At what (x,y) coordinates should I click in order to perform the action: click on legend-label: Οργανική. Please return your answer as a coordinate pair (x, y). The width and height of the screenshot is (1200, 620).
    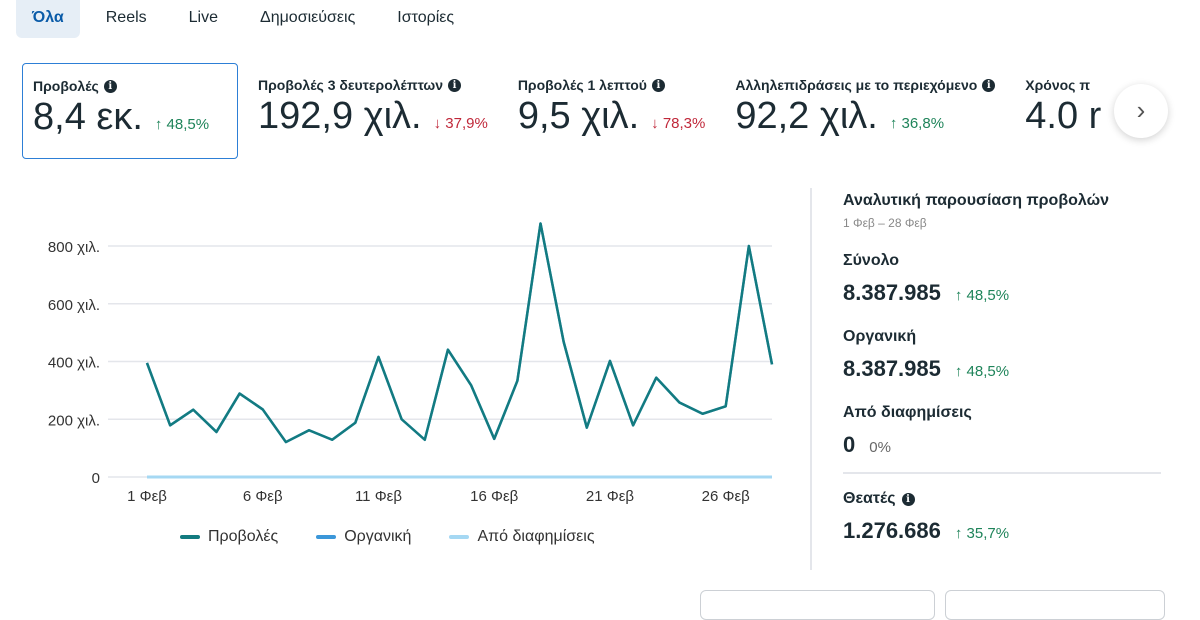
    Looking at the image, I should click on (378, 536).